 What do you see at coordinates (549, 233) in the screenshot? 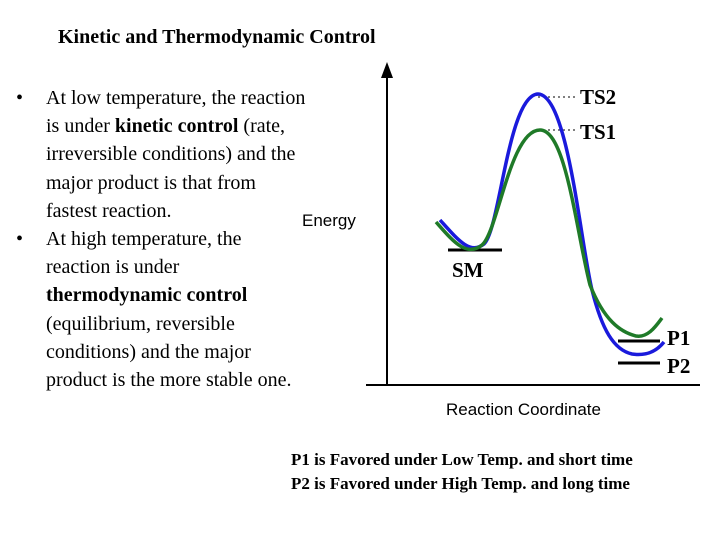
I see `path-to-p1` at bounding box center [549, 233].